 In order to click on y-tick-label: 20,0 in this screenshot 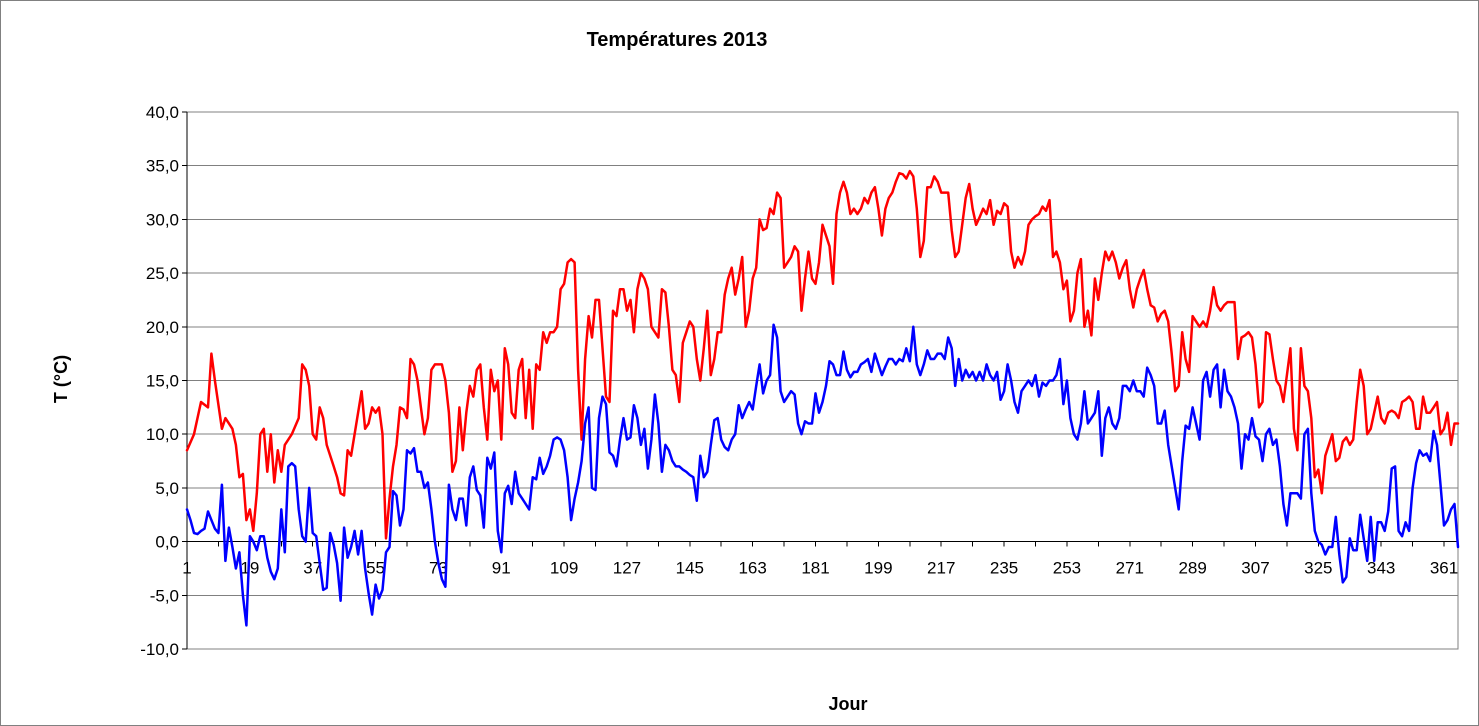, I will do `click(162, 327)`.